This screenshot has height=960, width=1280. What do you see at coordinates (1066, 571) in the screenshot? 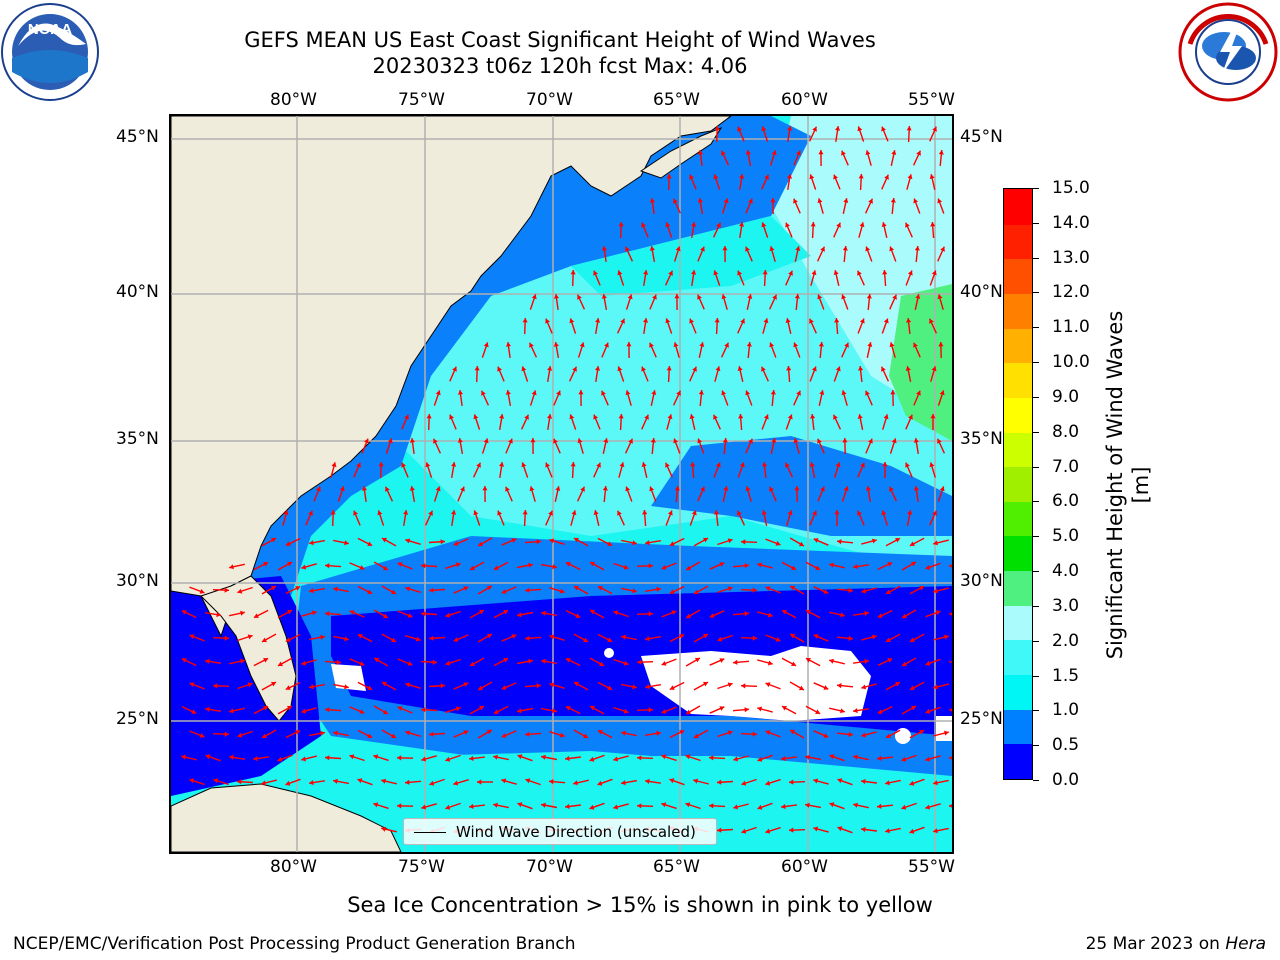
I see `colorbar-tick-label: 4.0` at bounding box center [1066, 571].